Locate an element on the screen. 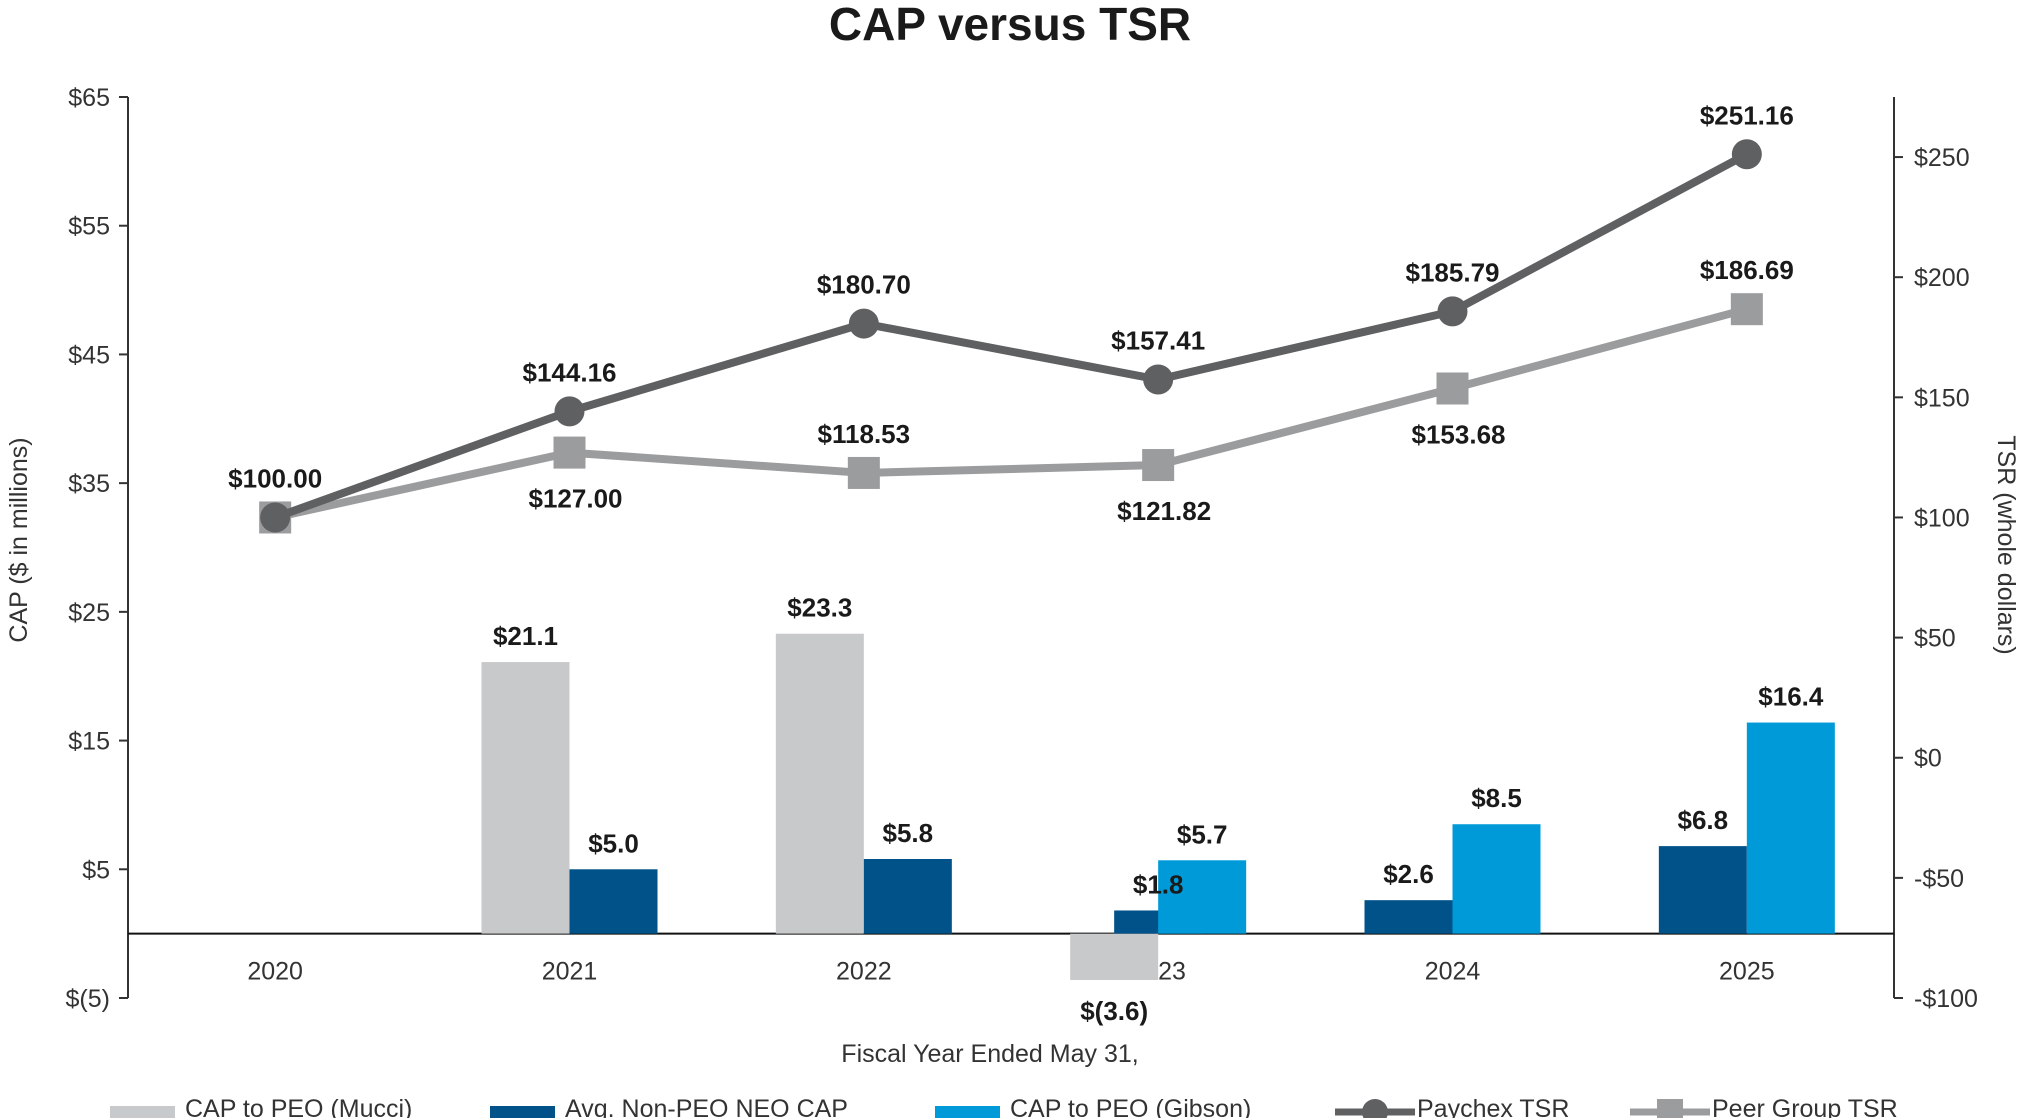  y2-tick-label: $100 is located at coordinates (1942, 518).